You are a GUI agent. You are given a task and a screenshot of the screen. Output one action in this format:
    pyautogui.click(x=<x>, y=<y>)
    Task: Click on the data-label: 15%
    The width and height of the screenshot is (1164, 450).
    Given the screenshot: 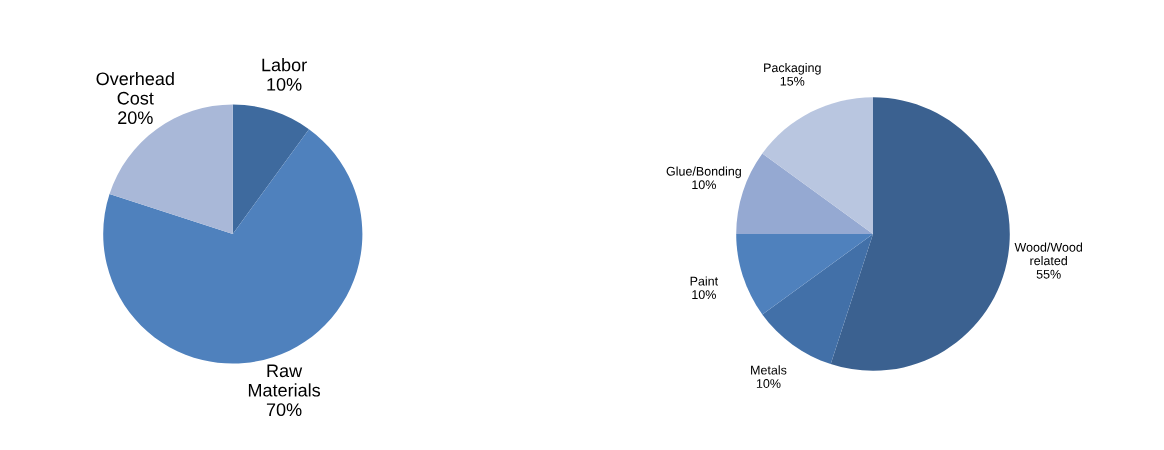 What is the action you would take?
    pyautogui.click(x=792, y=81)
    